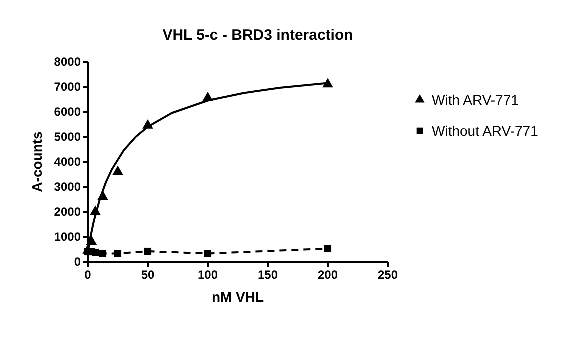 This screenshot has height=344, width=578. I want to click on y-tick-label: 7000, so click(68, 87).